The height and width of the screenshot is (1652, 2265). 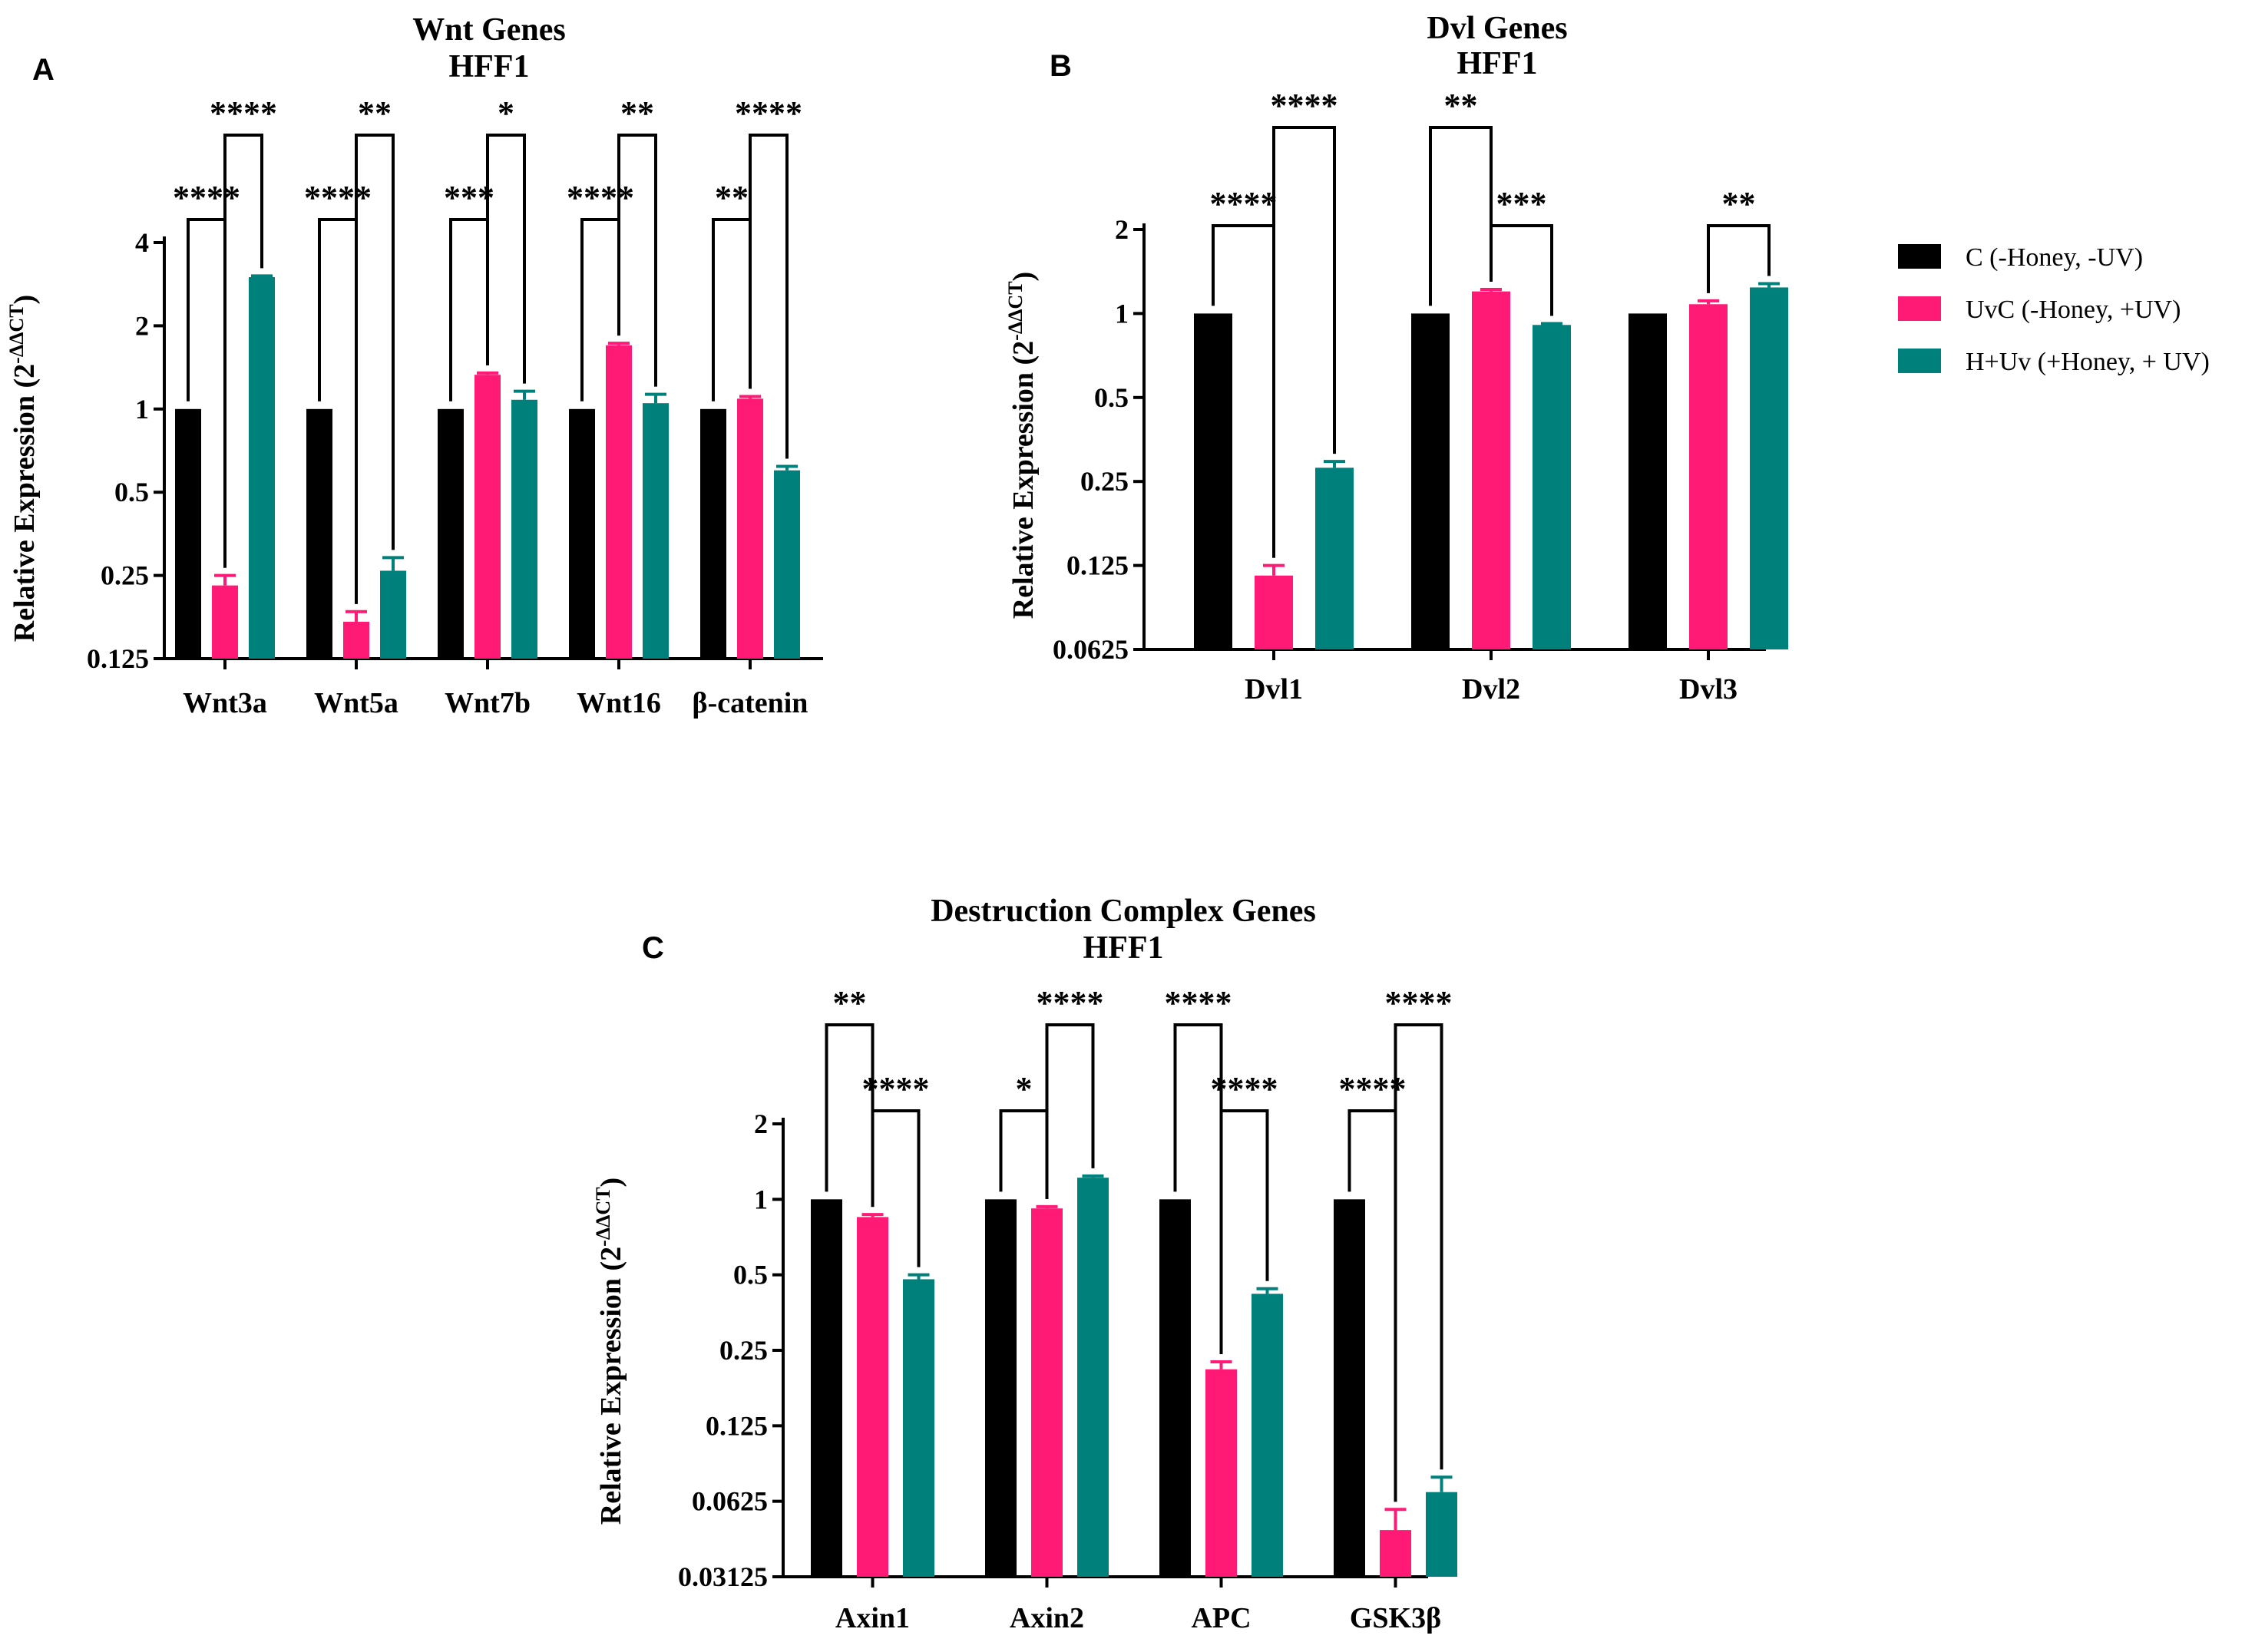 I want to click on y-tick-label: 0.03125, so click(x=723, y=1576).